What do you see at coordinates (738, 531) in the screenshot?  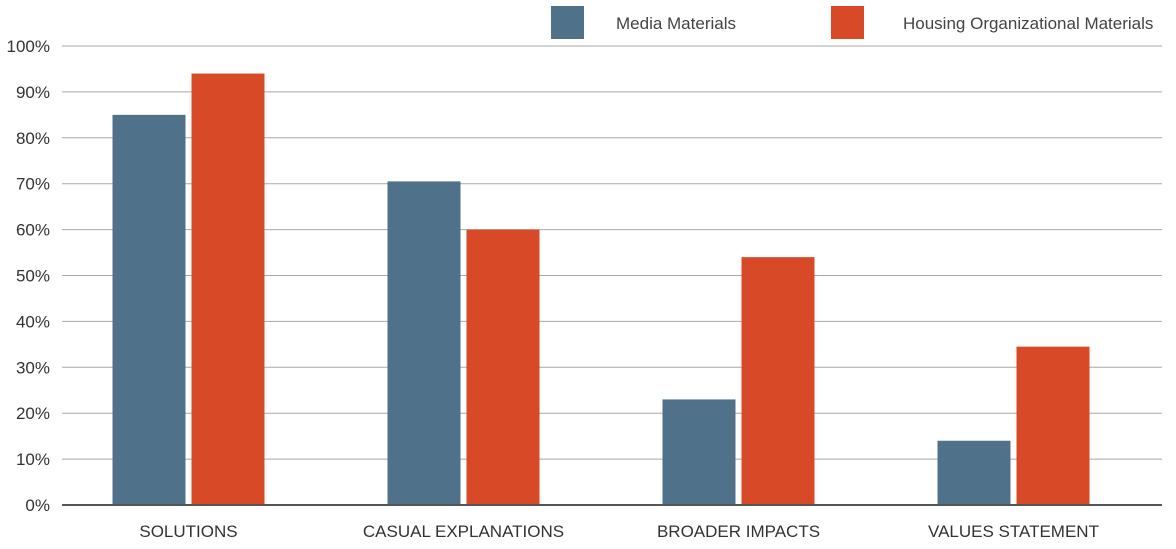 I see `x-category-label: BROADER IMPACTS` at bounding box center [738, 531].